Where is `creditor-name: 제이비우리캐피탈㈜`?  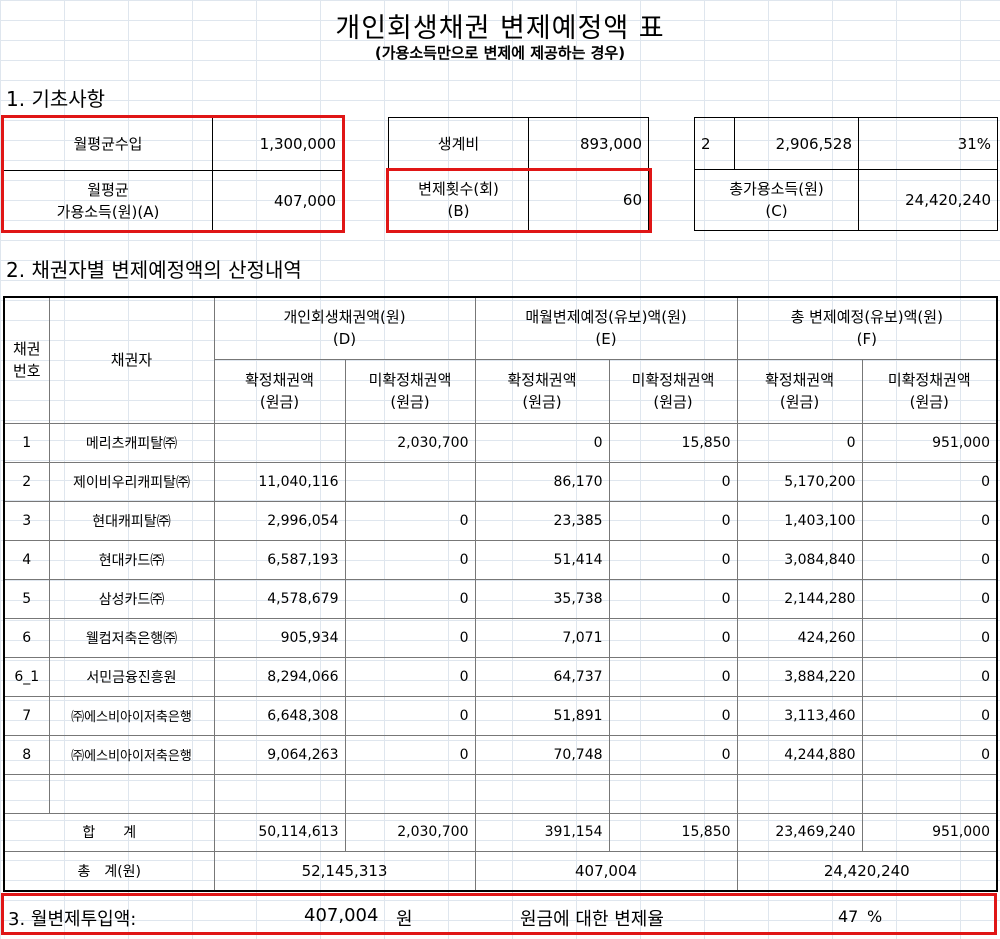
creditor-name: 제이비우리캐피탈㈜ is located at coordinates (131, 481).